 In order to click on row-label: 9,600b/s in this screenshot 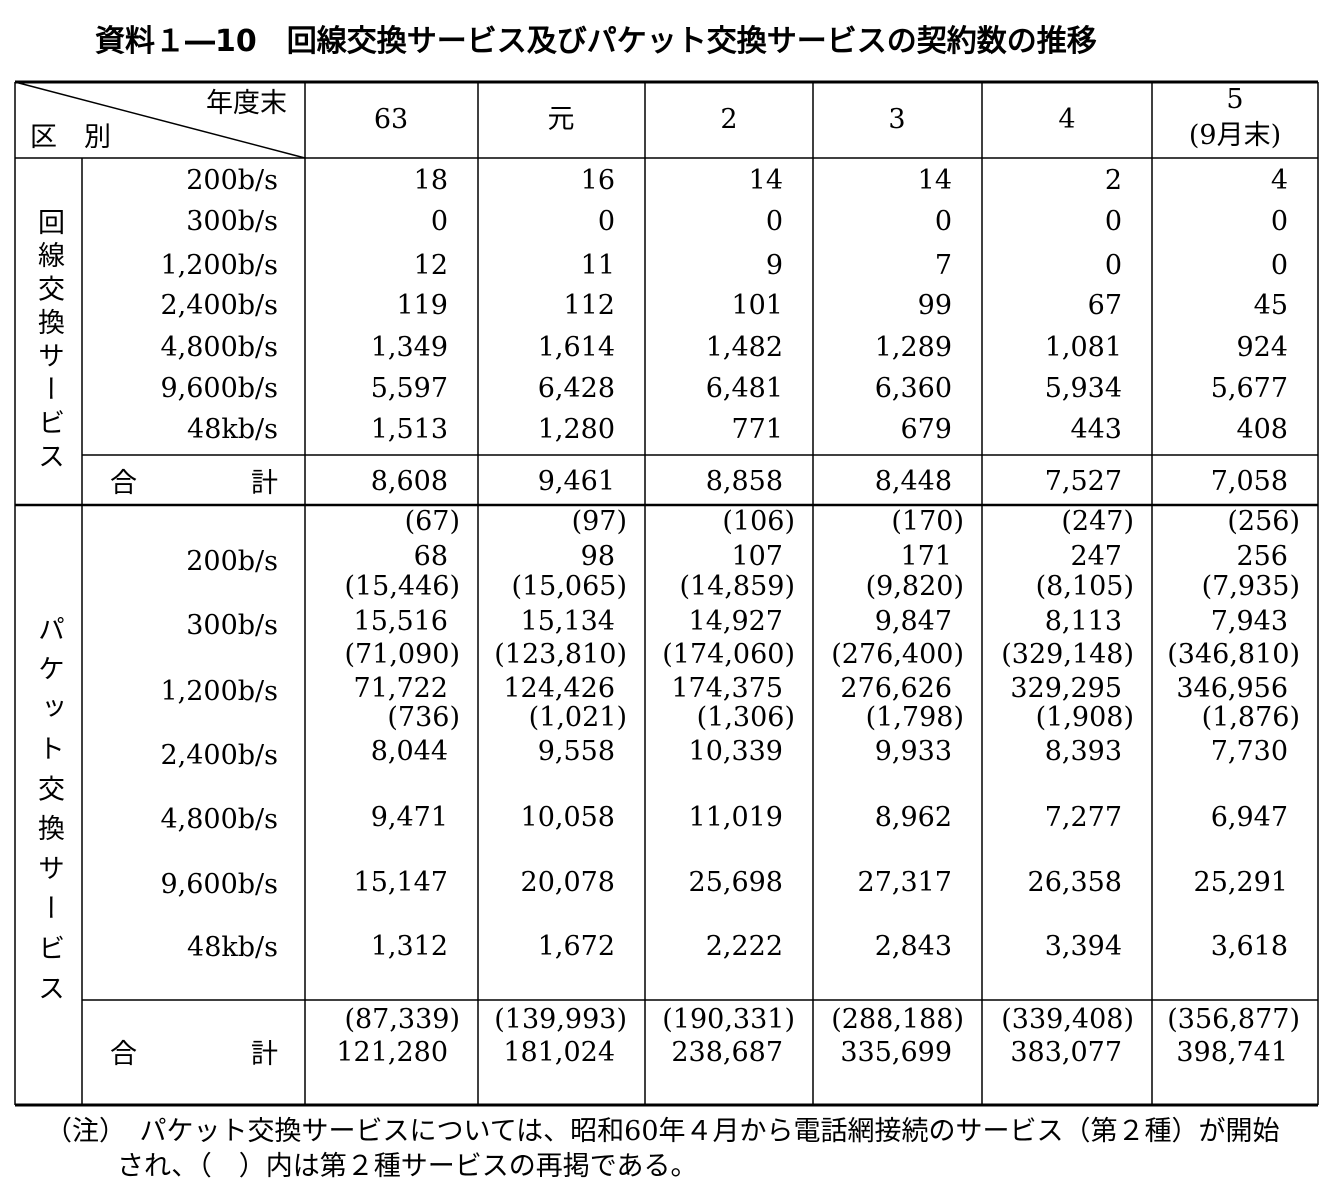, I will do `click(219, 388)`.